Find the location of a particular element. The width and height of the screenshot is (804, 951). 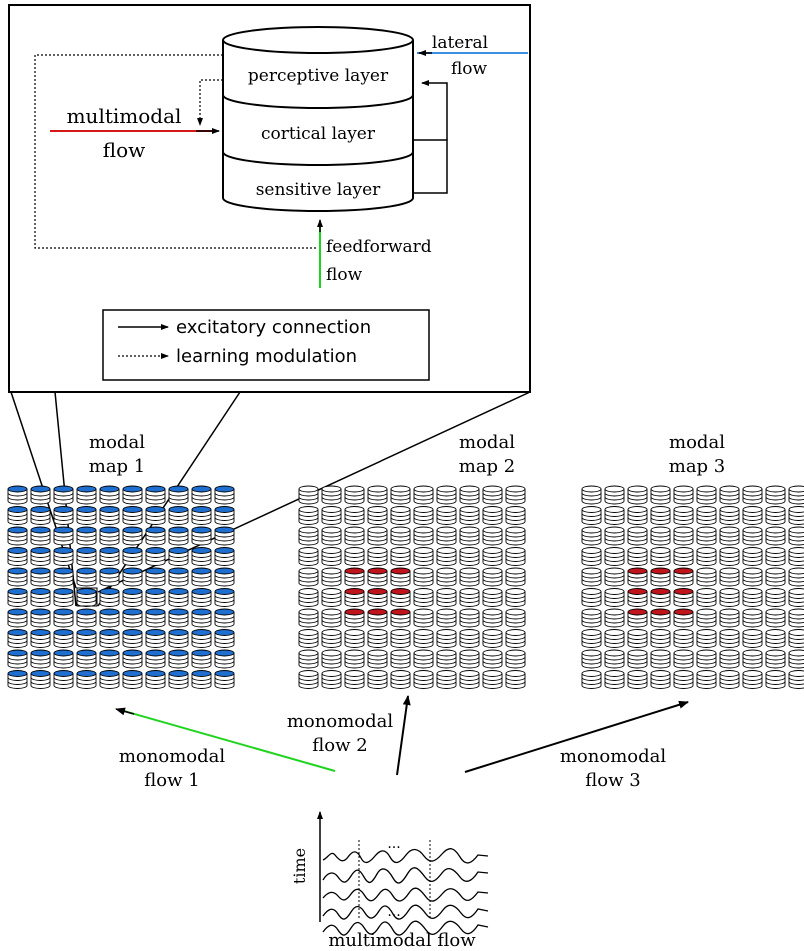

legend-excitatory-label: excitatory connection is located at coordinates (273, 327).